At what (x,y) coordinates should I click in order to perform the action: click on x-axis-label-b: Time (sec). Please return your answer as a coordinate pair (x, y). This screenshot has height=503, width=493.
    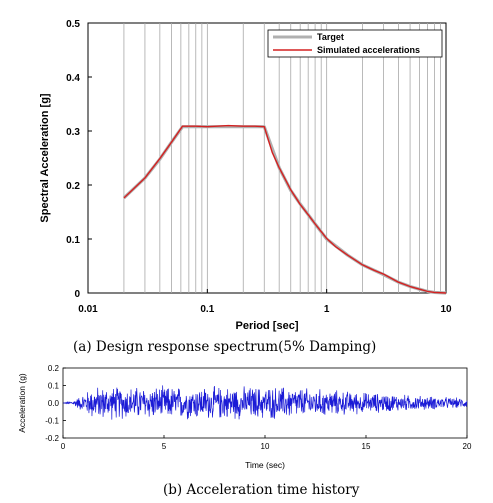
    Looking at the image, I should click on (265, 465).